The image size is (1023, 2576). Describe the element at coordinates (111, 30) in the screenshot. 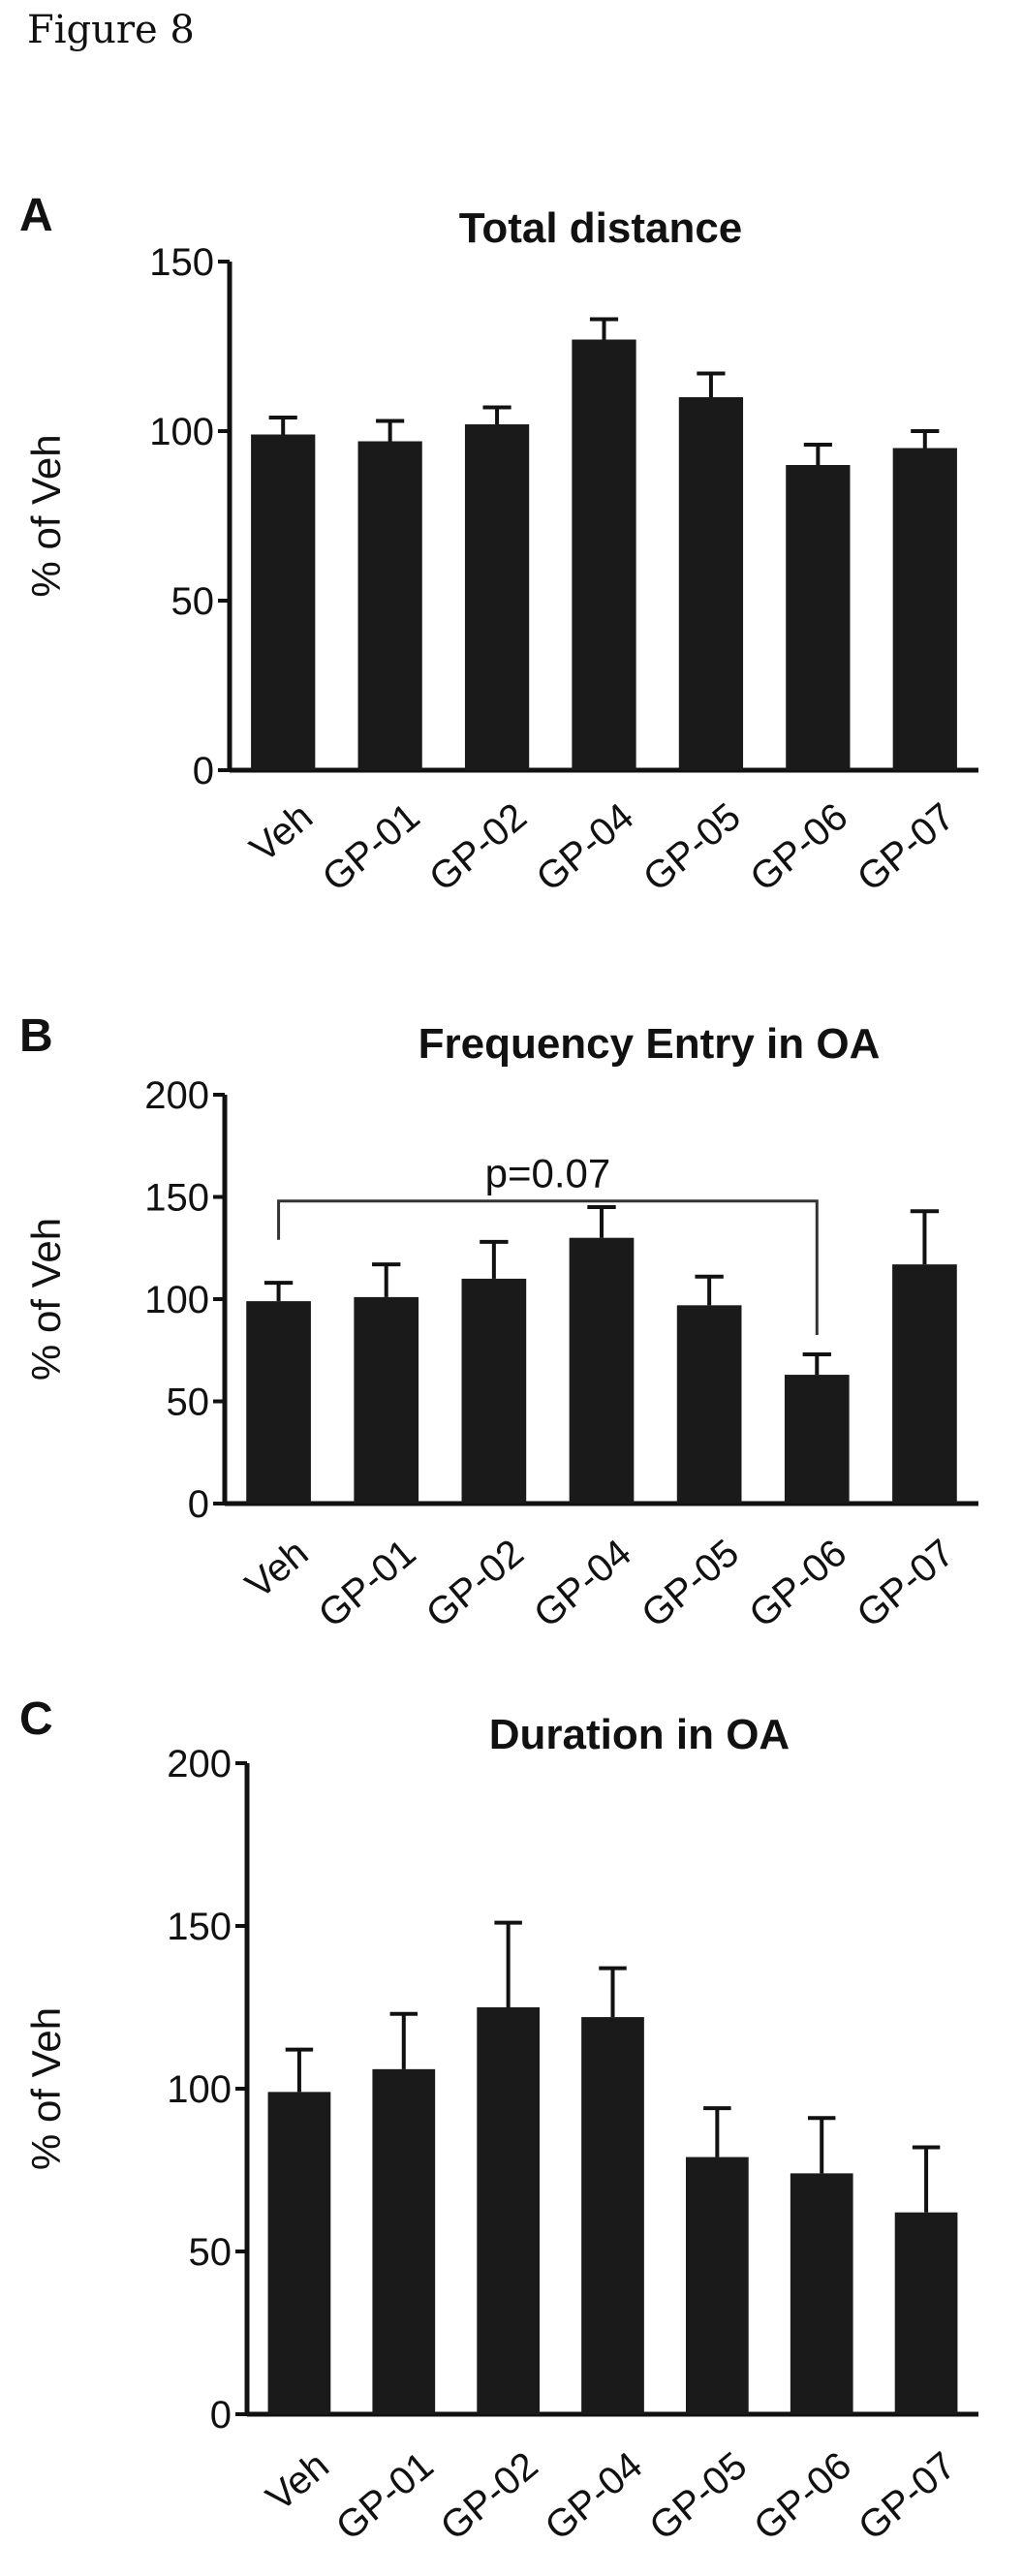

I see `figure-title: Figure 8` at that location.